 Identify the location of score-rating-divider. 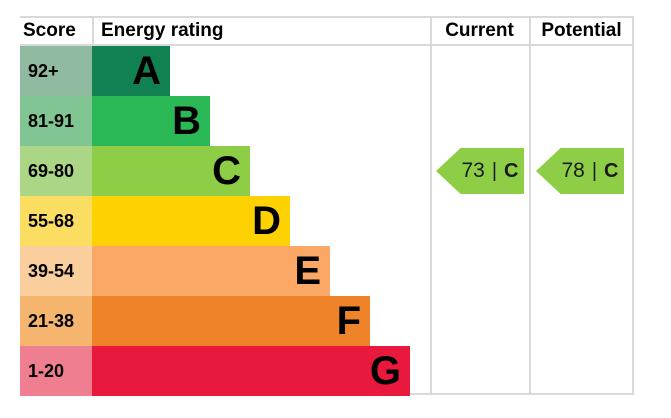
(93, 30).